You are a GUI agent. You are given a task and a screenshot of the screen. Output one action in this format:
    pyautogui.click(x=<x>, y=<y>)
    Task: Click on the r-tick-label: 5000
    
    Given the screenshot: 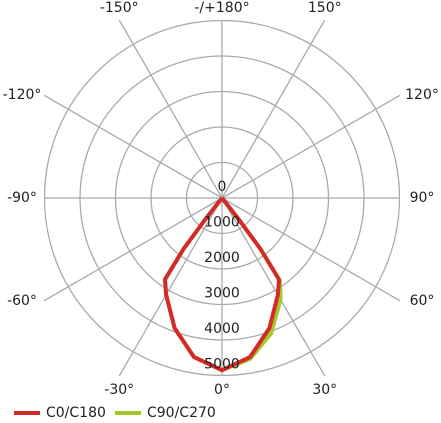 What is the action you would take?
    pyautogui.click(x=222, y=365)
    